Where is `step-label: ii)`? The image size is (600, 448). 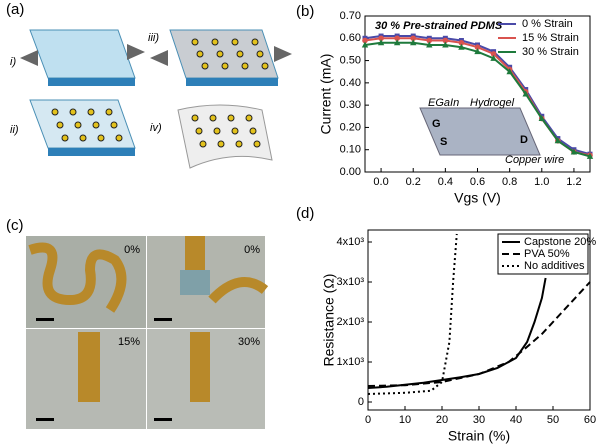
step-label: ii) is located at coordinates (14, 130).